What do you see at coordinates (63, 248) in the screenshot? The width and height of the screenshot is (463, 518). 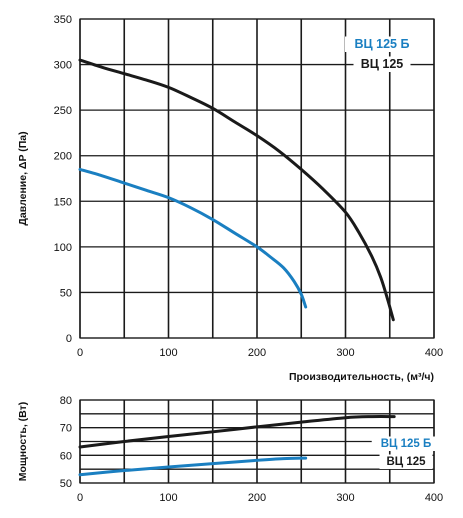 I see `y-tick-label: 100` at bounding box center [63, 248].